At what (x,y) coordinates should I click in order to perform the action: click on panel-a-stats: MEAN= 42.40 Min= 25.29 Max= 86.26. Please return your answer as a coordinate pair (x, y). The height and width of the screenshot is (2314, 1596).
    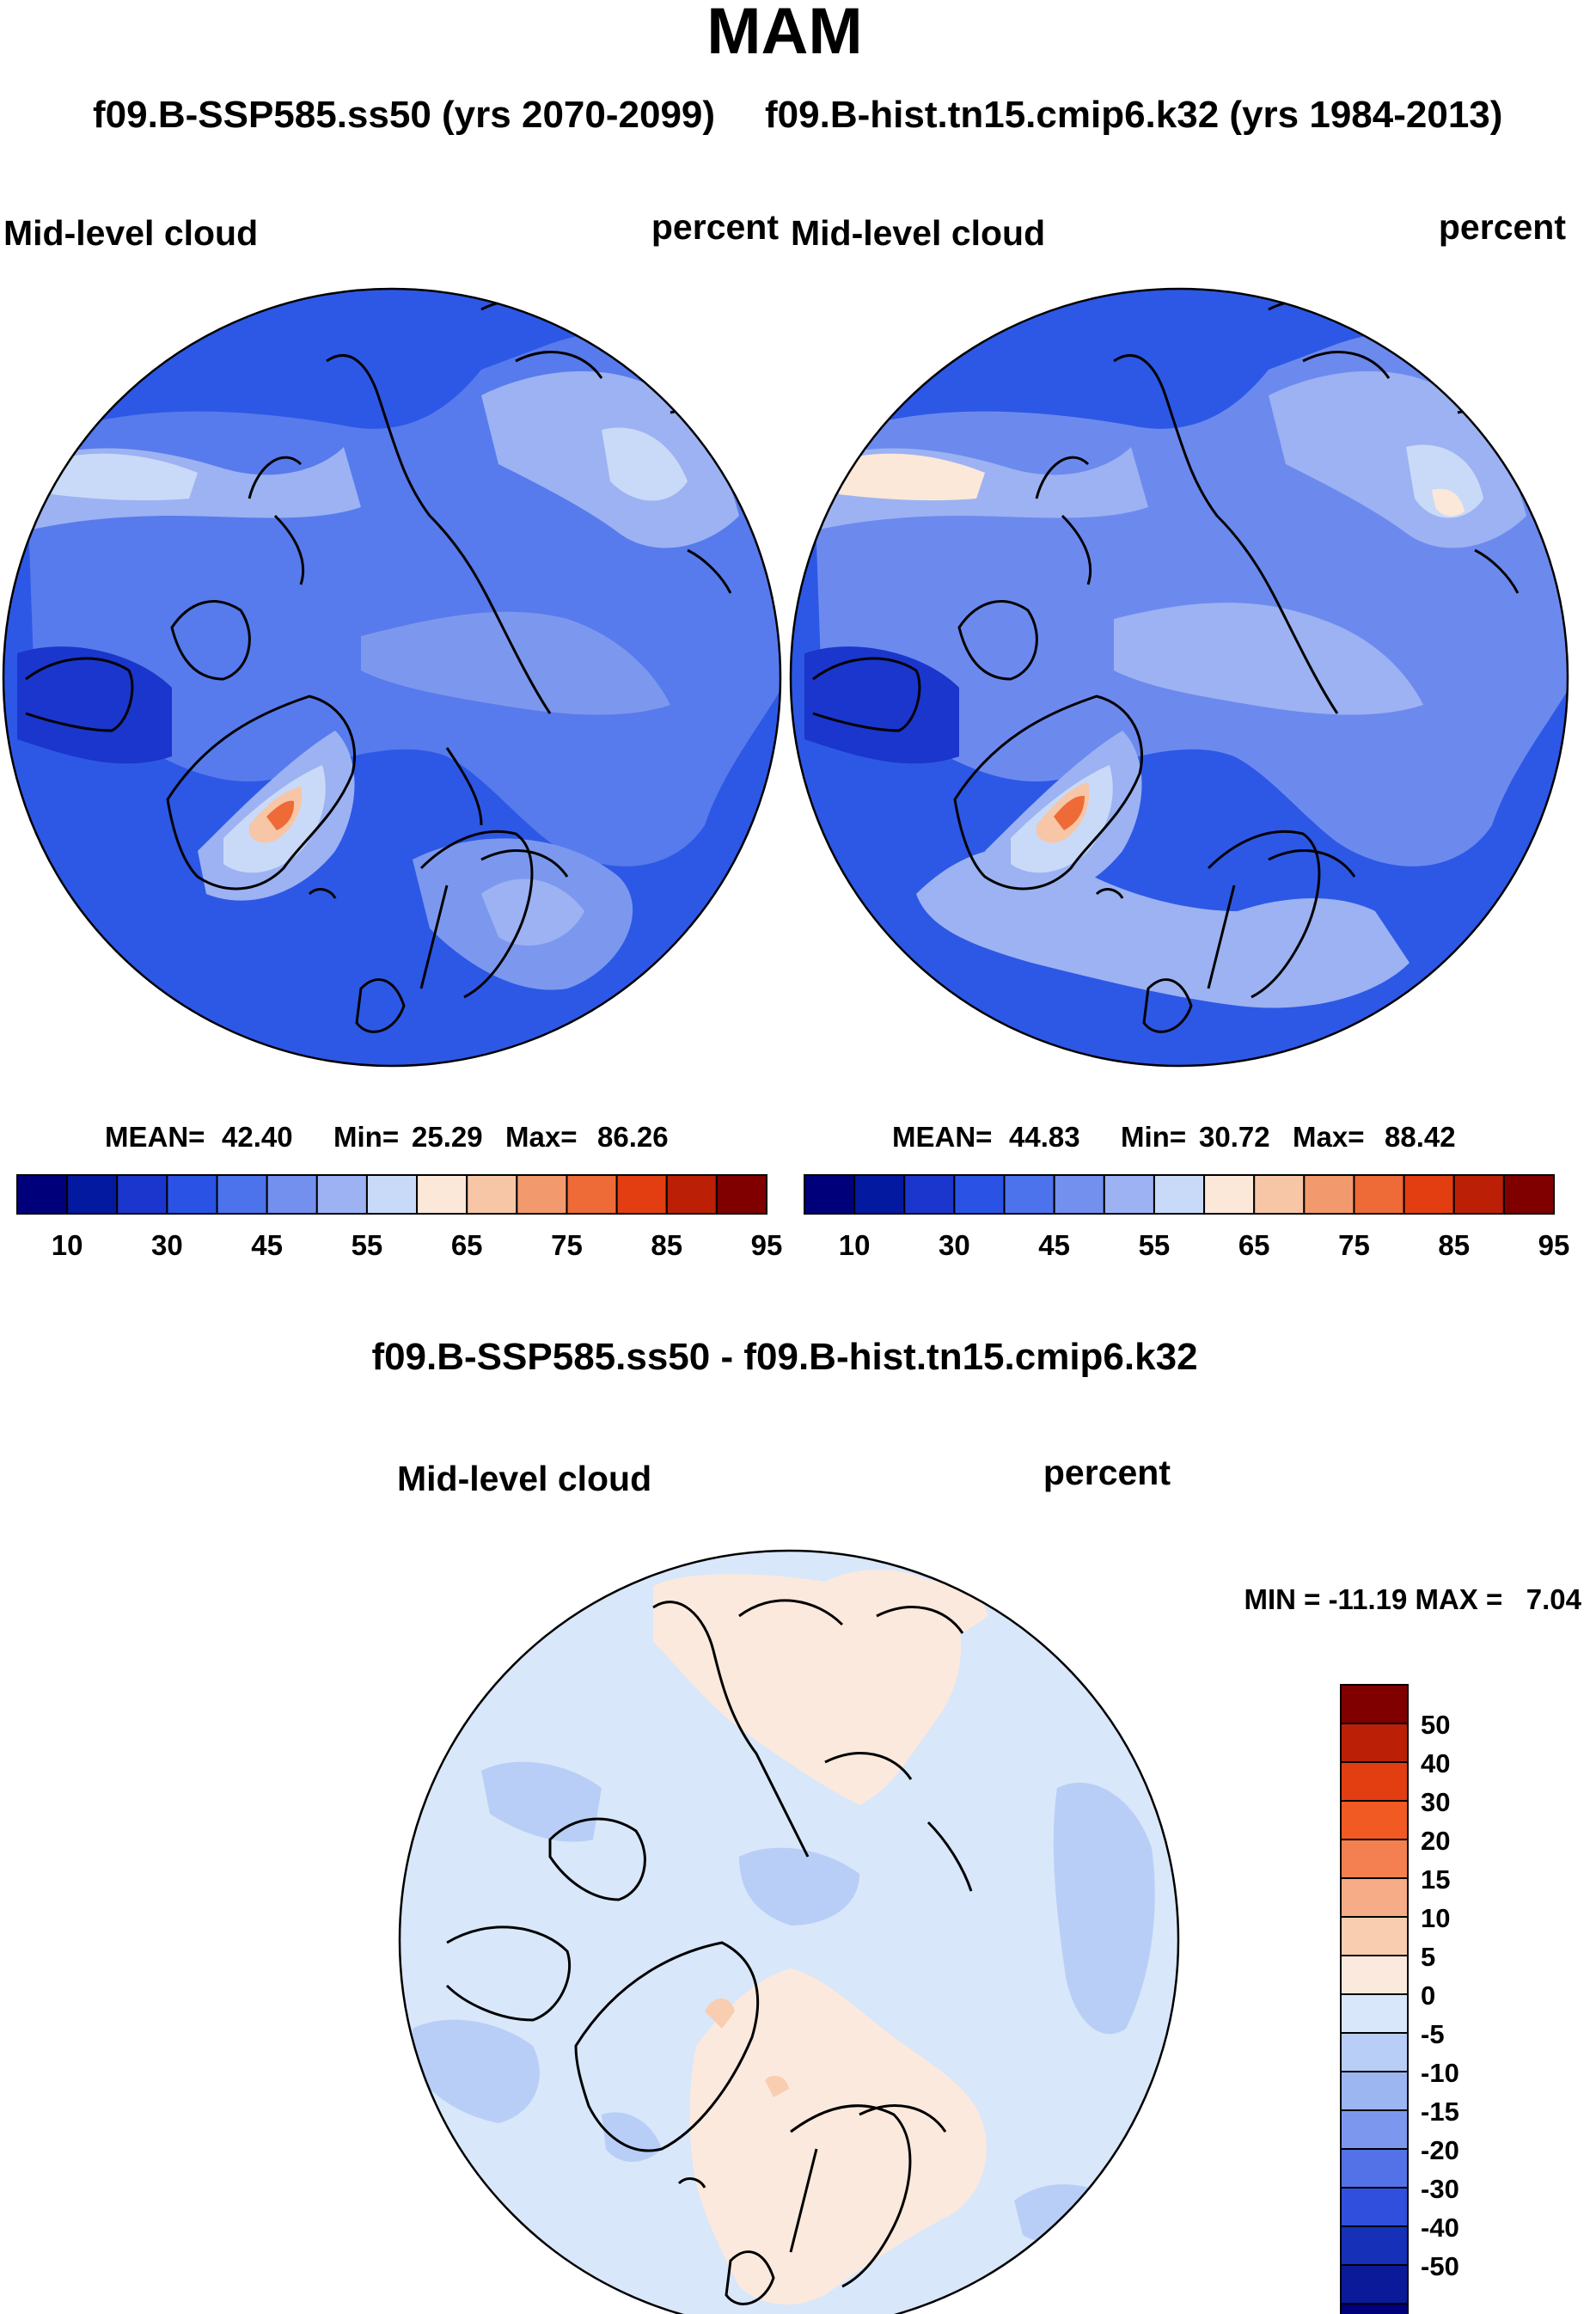
    Looking at the image, I should click on (387, 1137).